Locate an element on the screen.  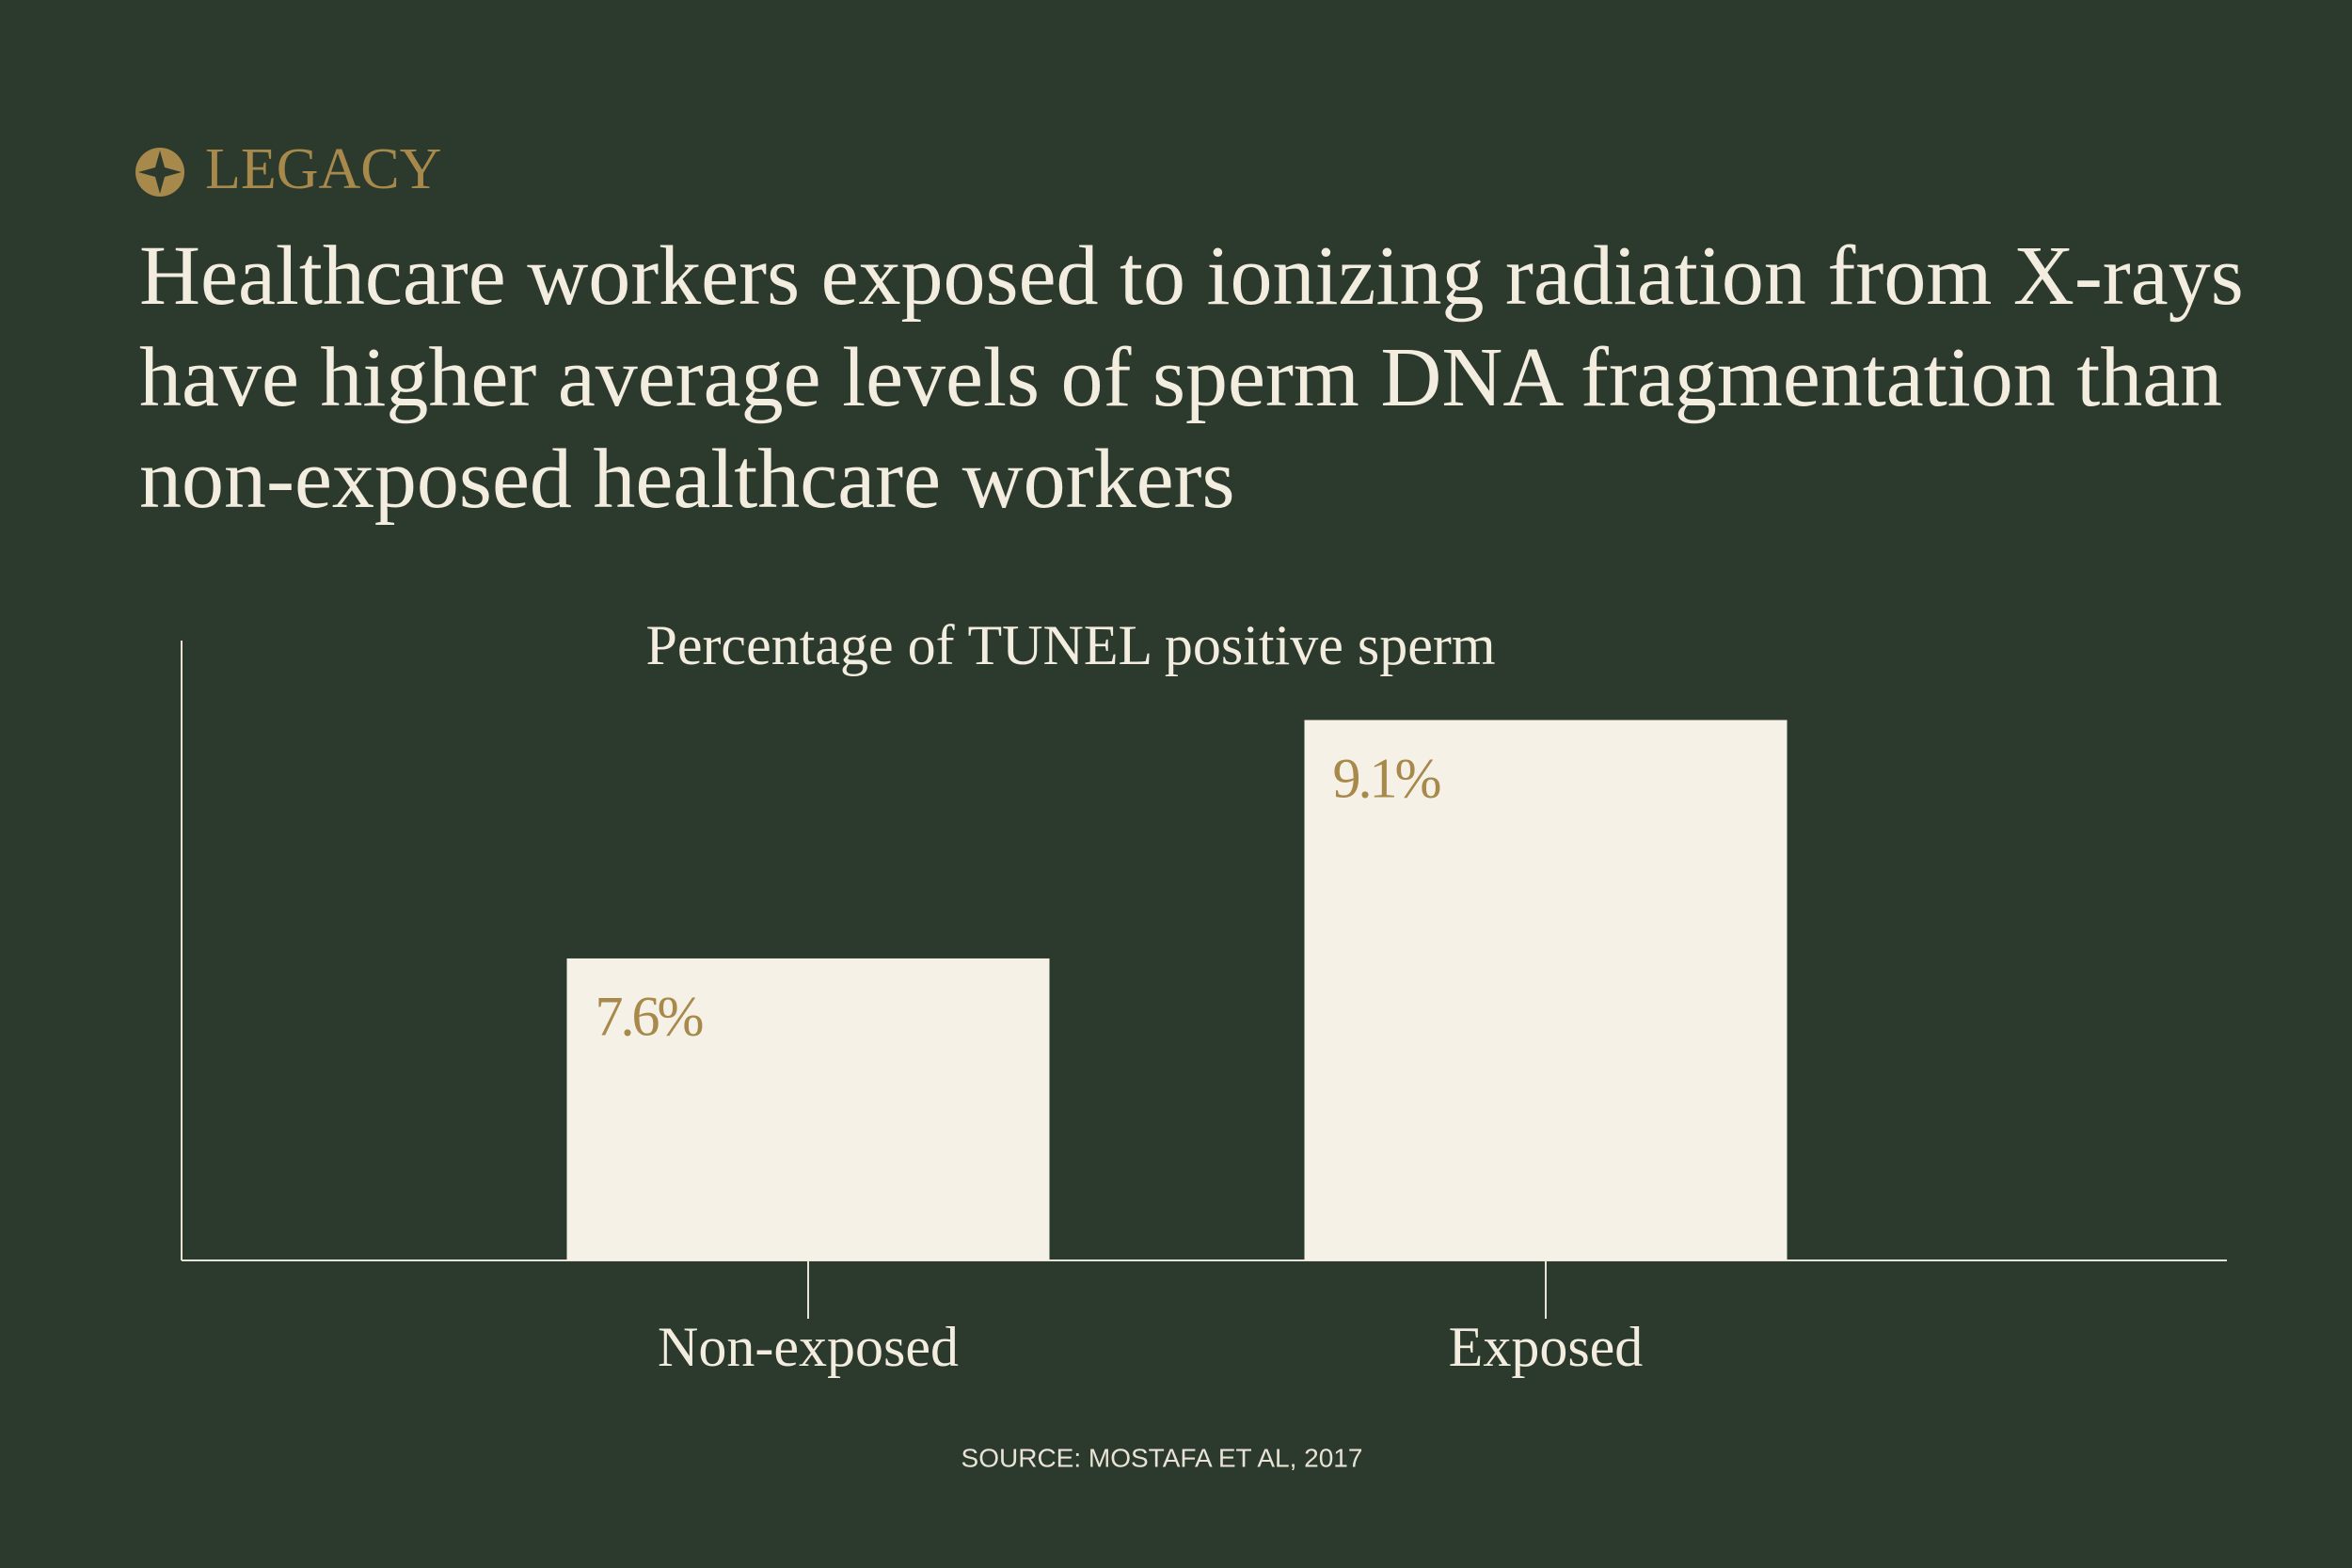
logo-icon is located at coordinates (159, 172).